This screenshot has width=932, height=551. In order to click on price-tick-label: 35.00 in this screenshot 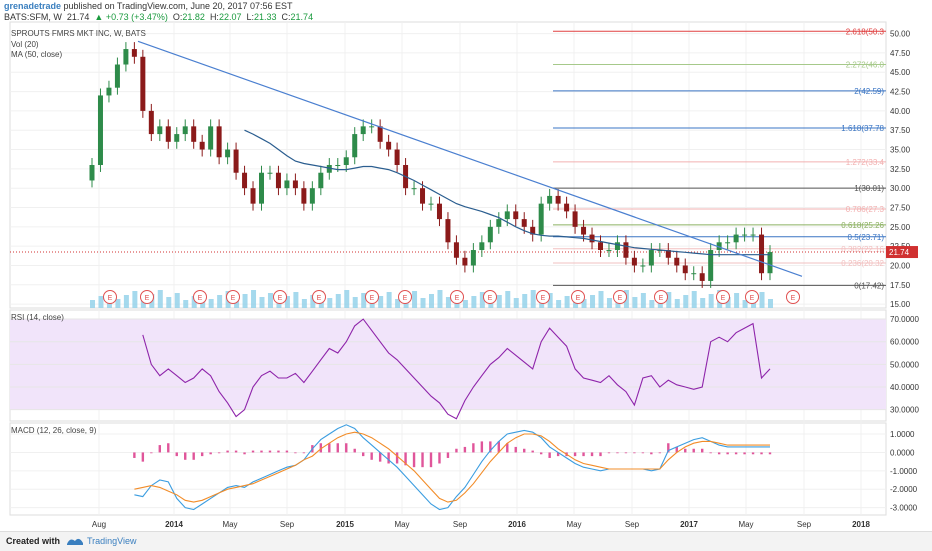, I will do `click(900, 150)`.